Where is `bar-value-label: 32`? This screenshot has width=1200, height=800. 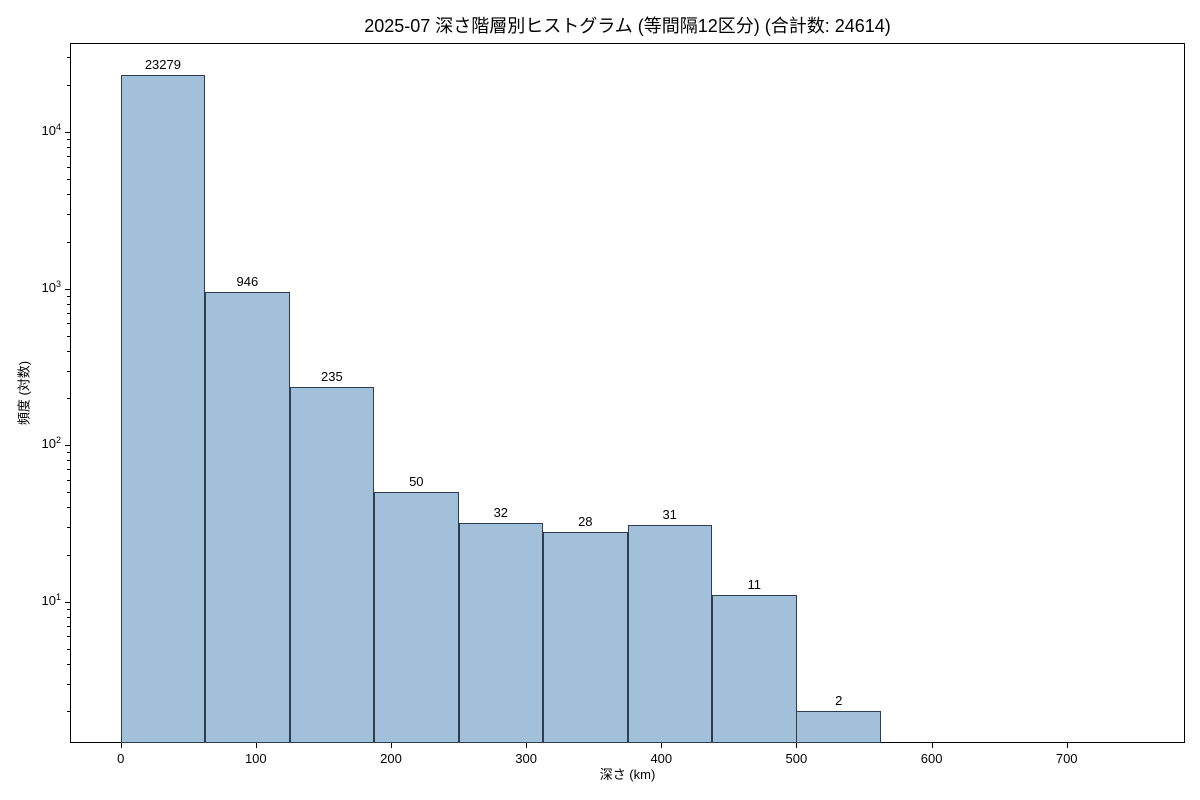 bar-value-label: 32 is located at coordinates (501, 512).